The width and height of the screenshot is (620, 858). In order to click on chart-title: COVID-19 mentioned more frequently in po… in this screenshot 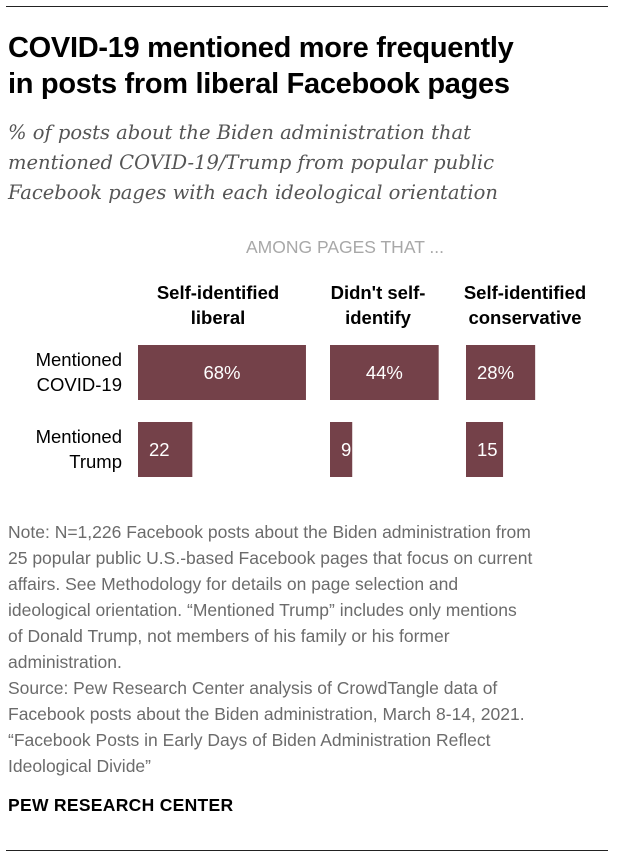, I will do `click(308, 66)`.